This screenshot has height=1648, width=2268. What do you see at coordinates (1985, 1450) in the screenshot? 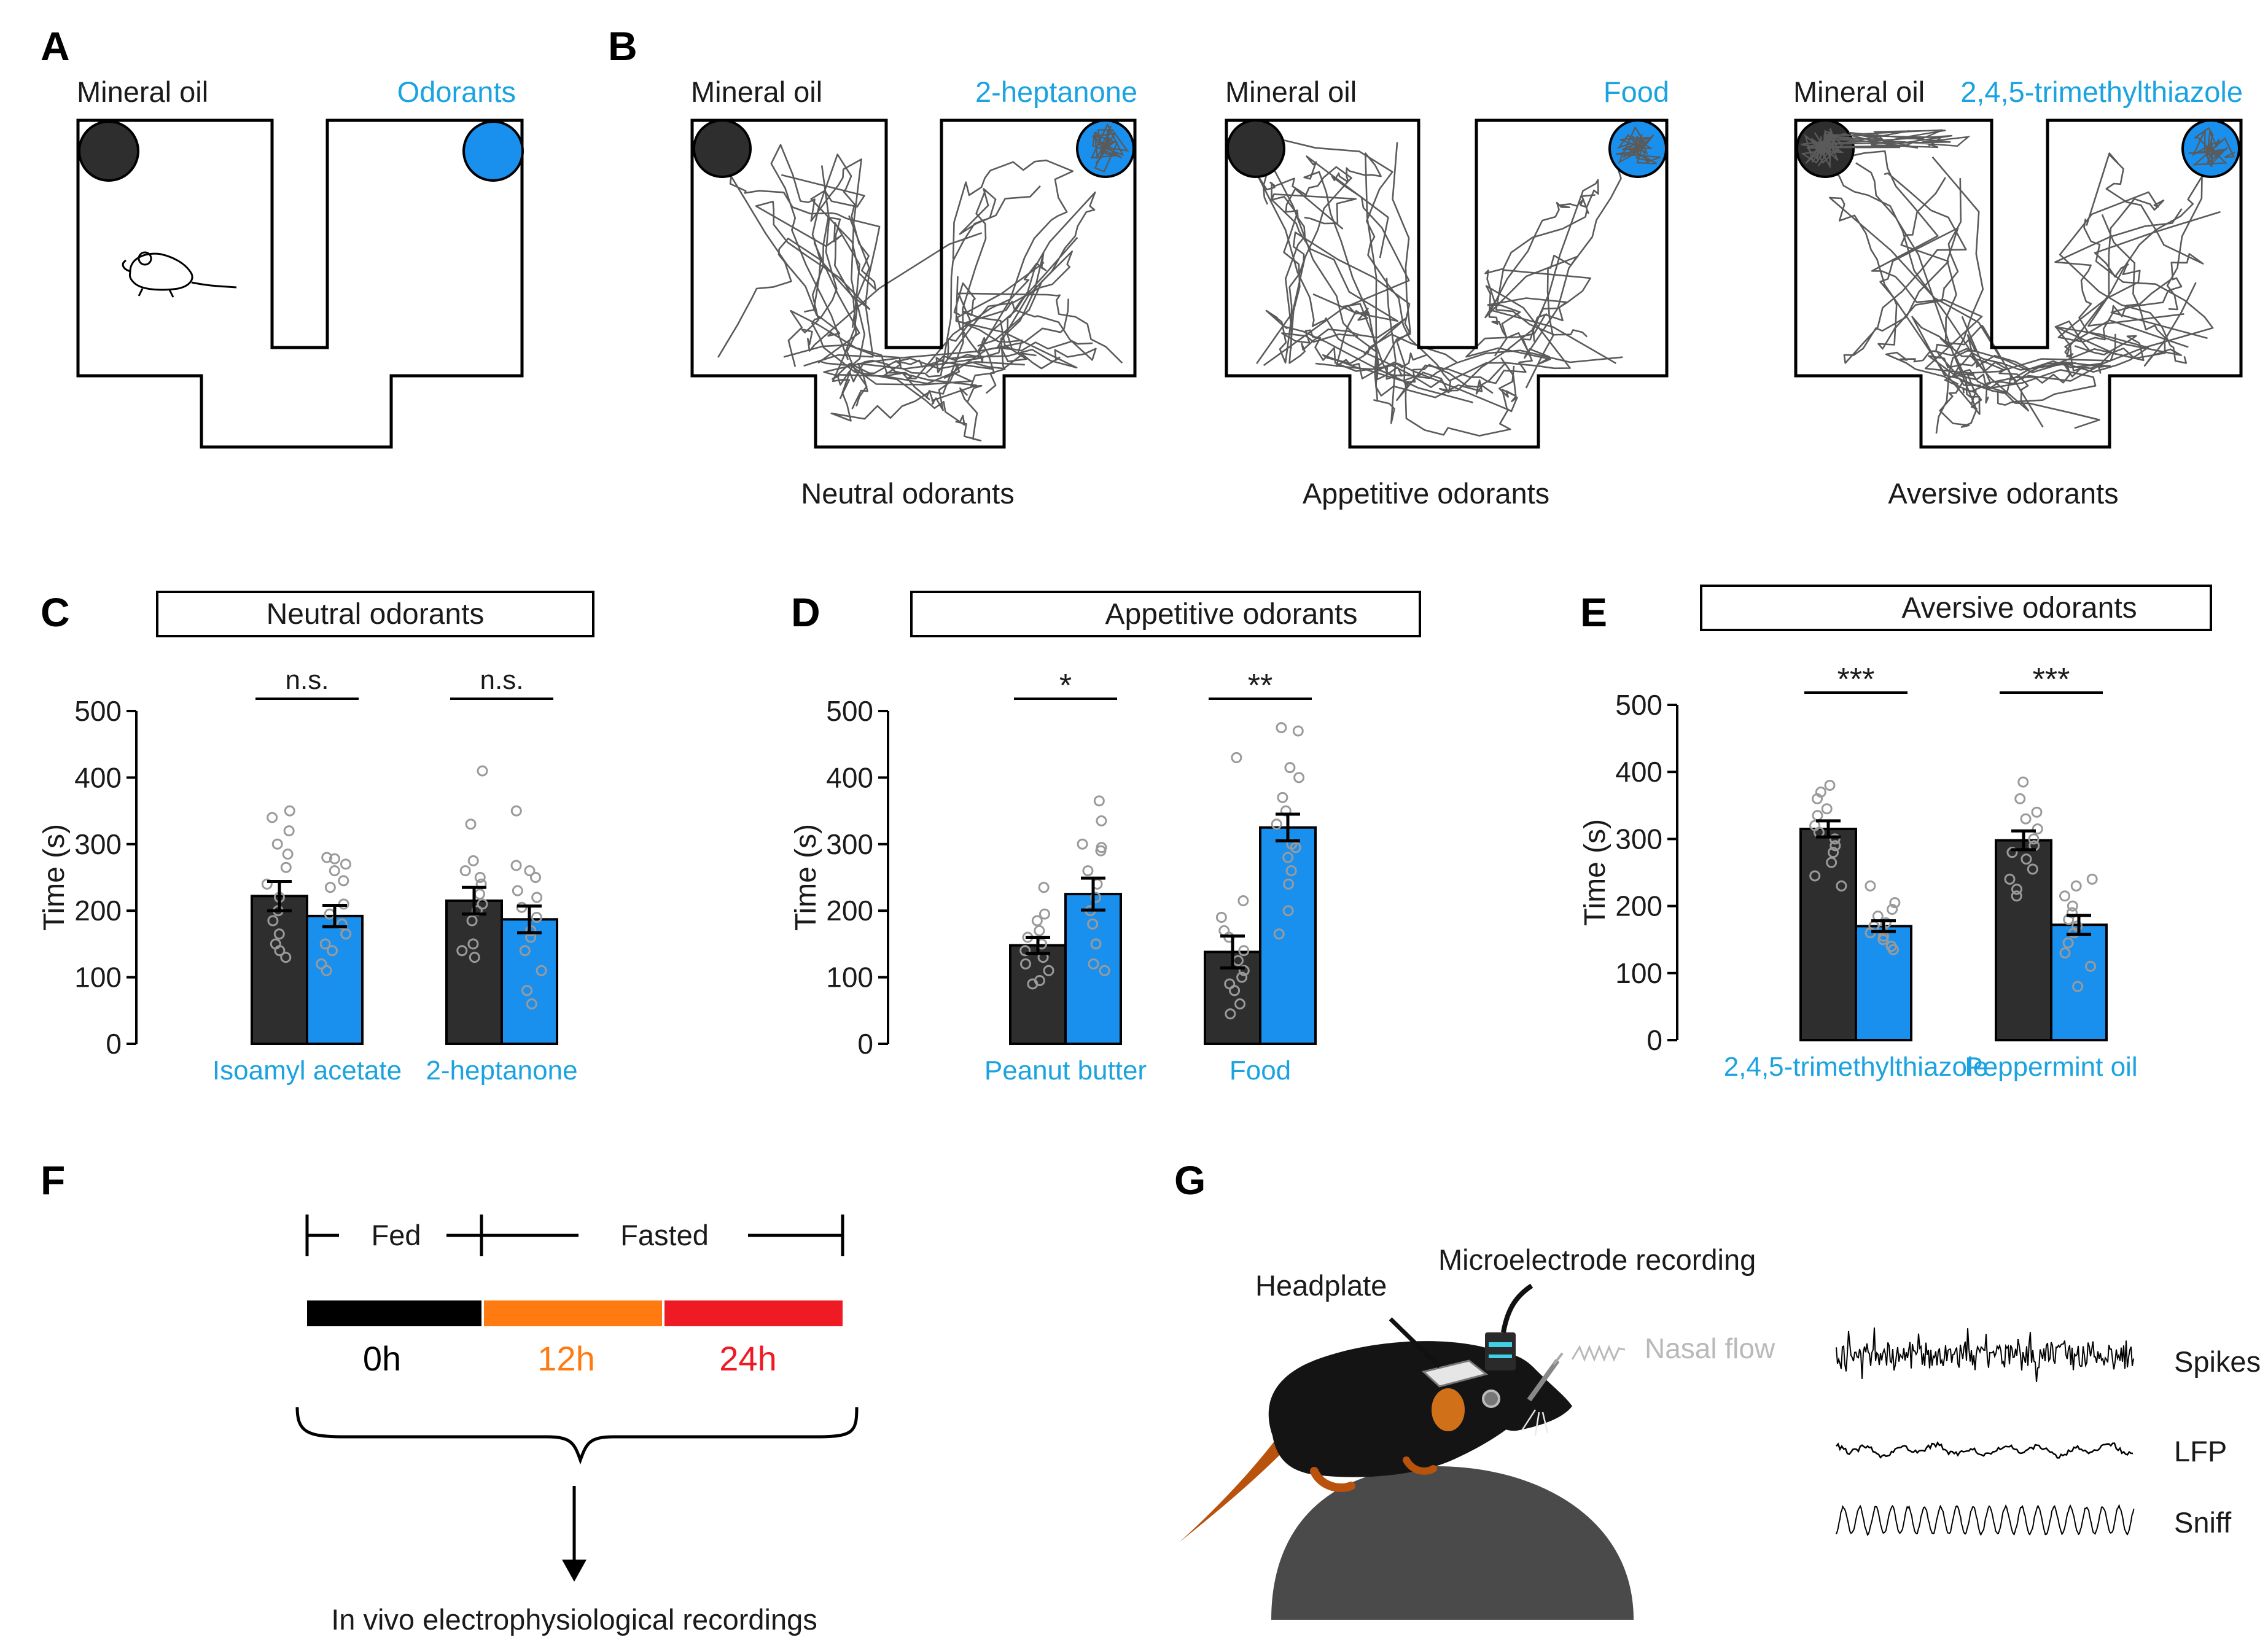
I see `lfp-waveform` at bounding box center [1985, 1450].